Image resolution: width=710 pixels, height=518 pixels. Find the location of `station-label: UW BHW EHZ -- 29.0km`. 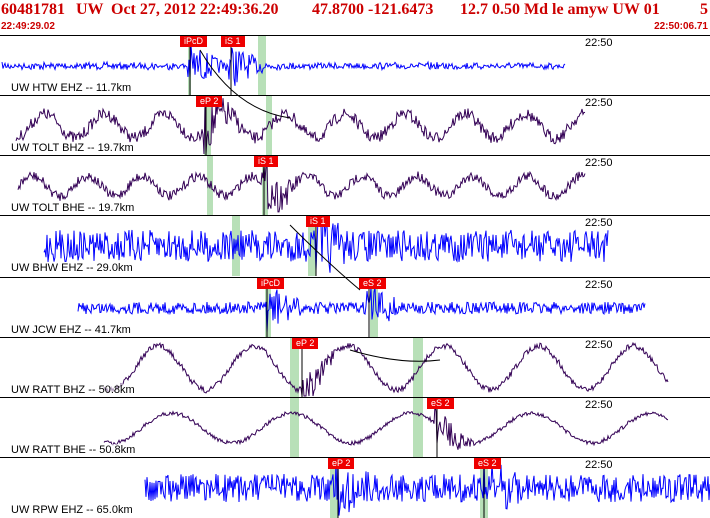

station-label: UW BHW EHZ -- 29.0km is located at coordinates (72, 268).